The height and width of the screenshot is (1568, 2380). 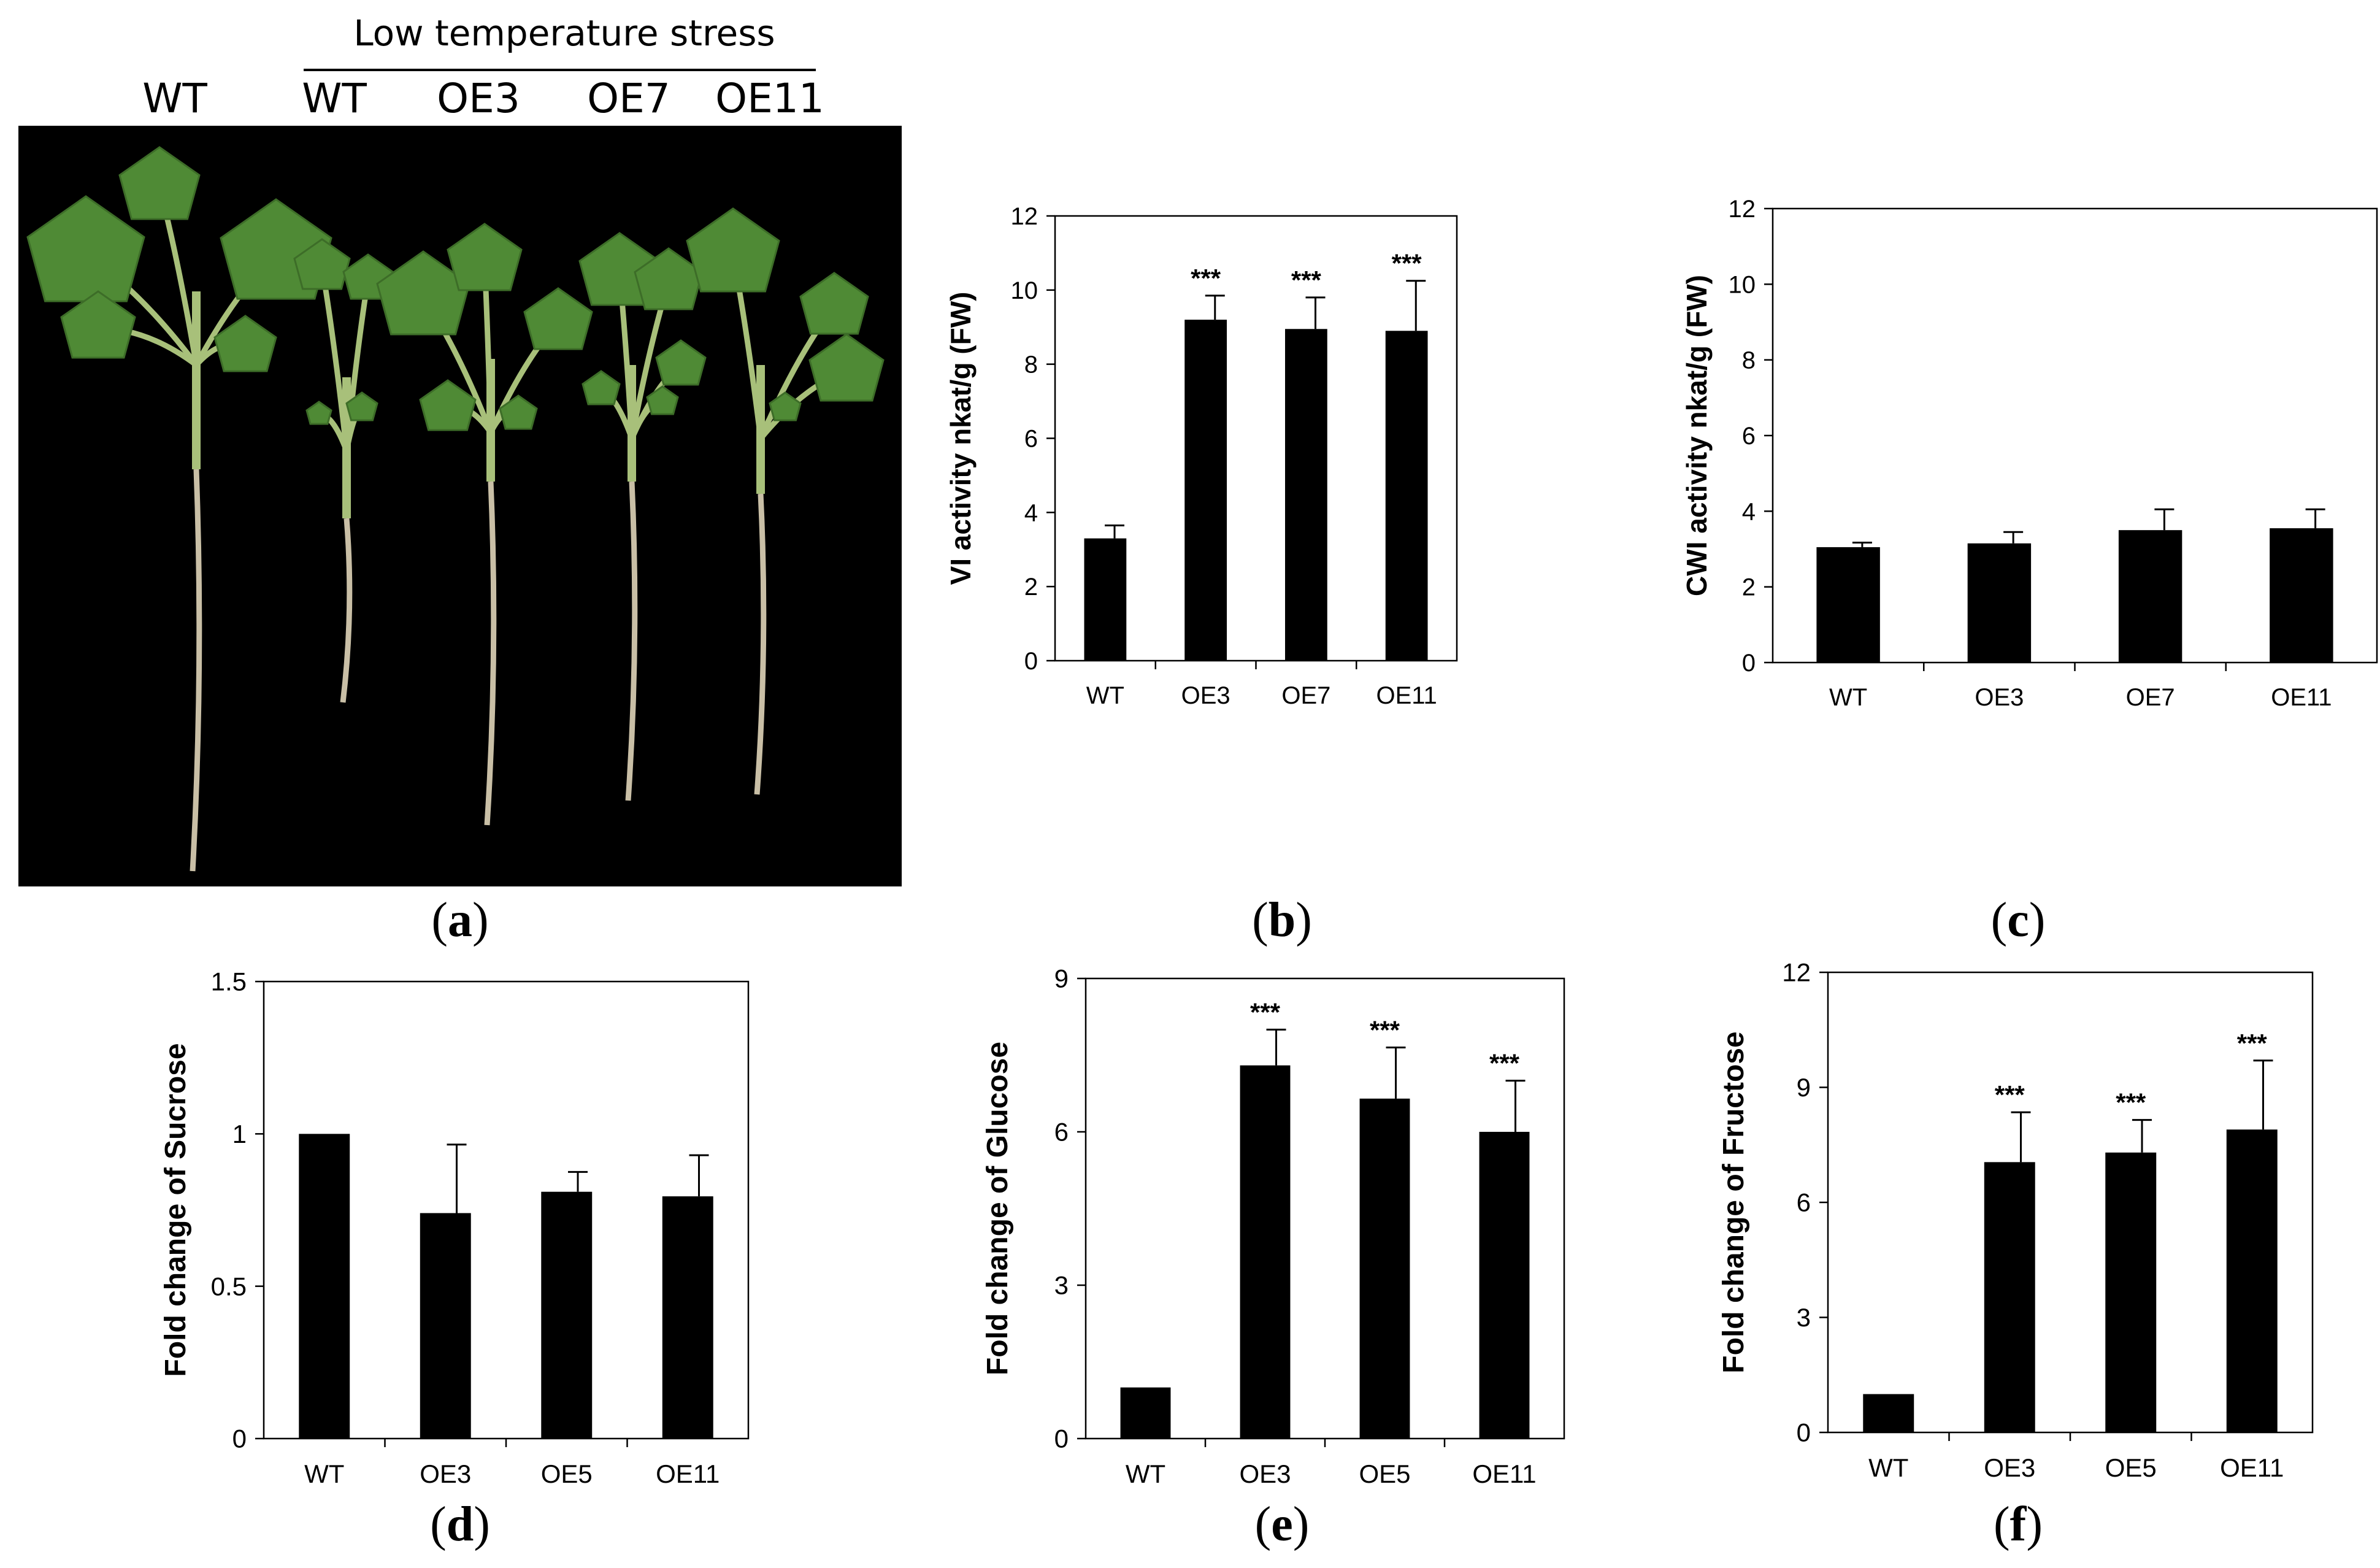 I want to click on photo-treatment-label: OE7, so click(x=628, y=98).